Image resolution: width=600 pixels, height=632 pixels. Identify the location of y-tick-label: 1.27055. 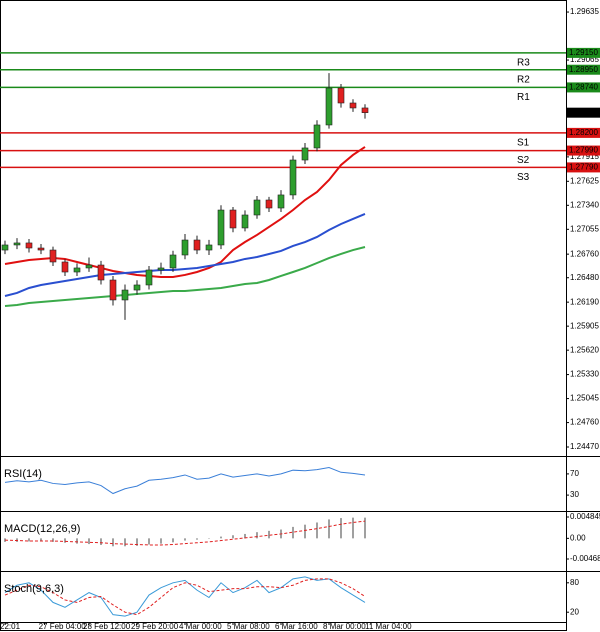
(584, 228).